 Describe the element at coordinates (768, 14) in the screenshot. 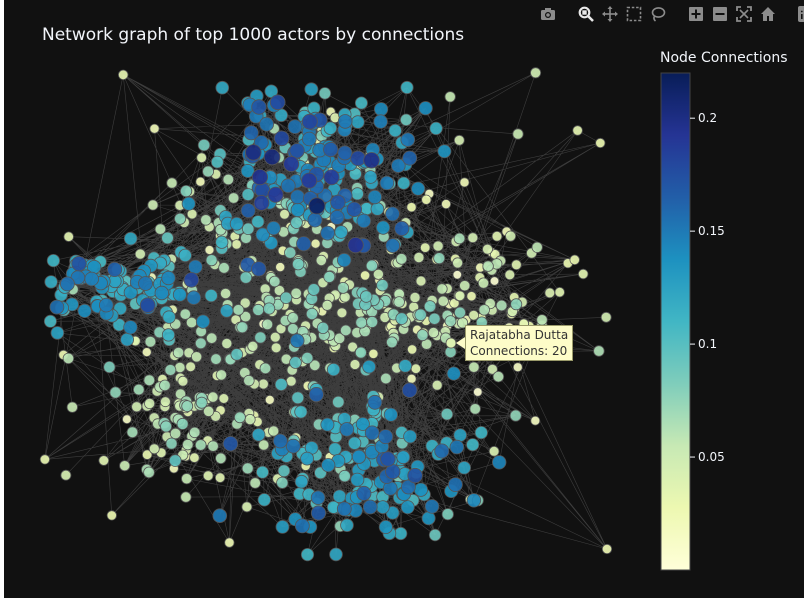

I see `reset-axes-icon` at that location.